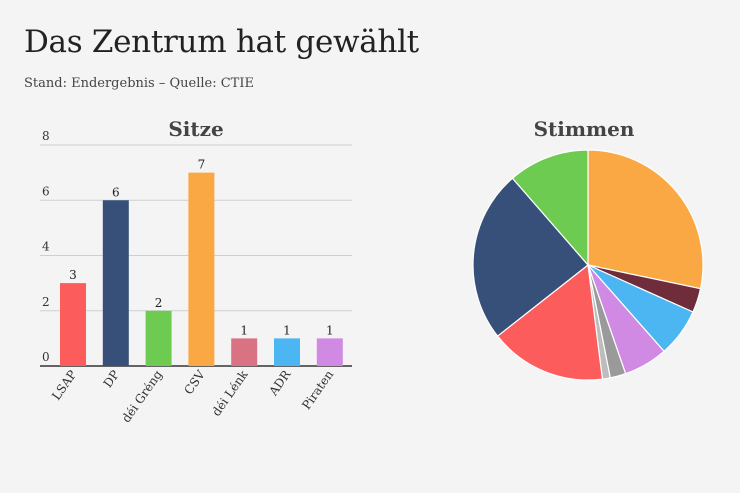 The image size is (740, 493). What do you see at coordinates (115, 283) in the screenshot?
I see `bar-dp` at bounding box center [115, 283].